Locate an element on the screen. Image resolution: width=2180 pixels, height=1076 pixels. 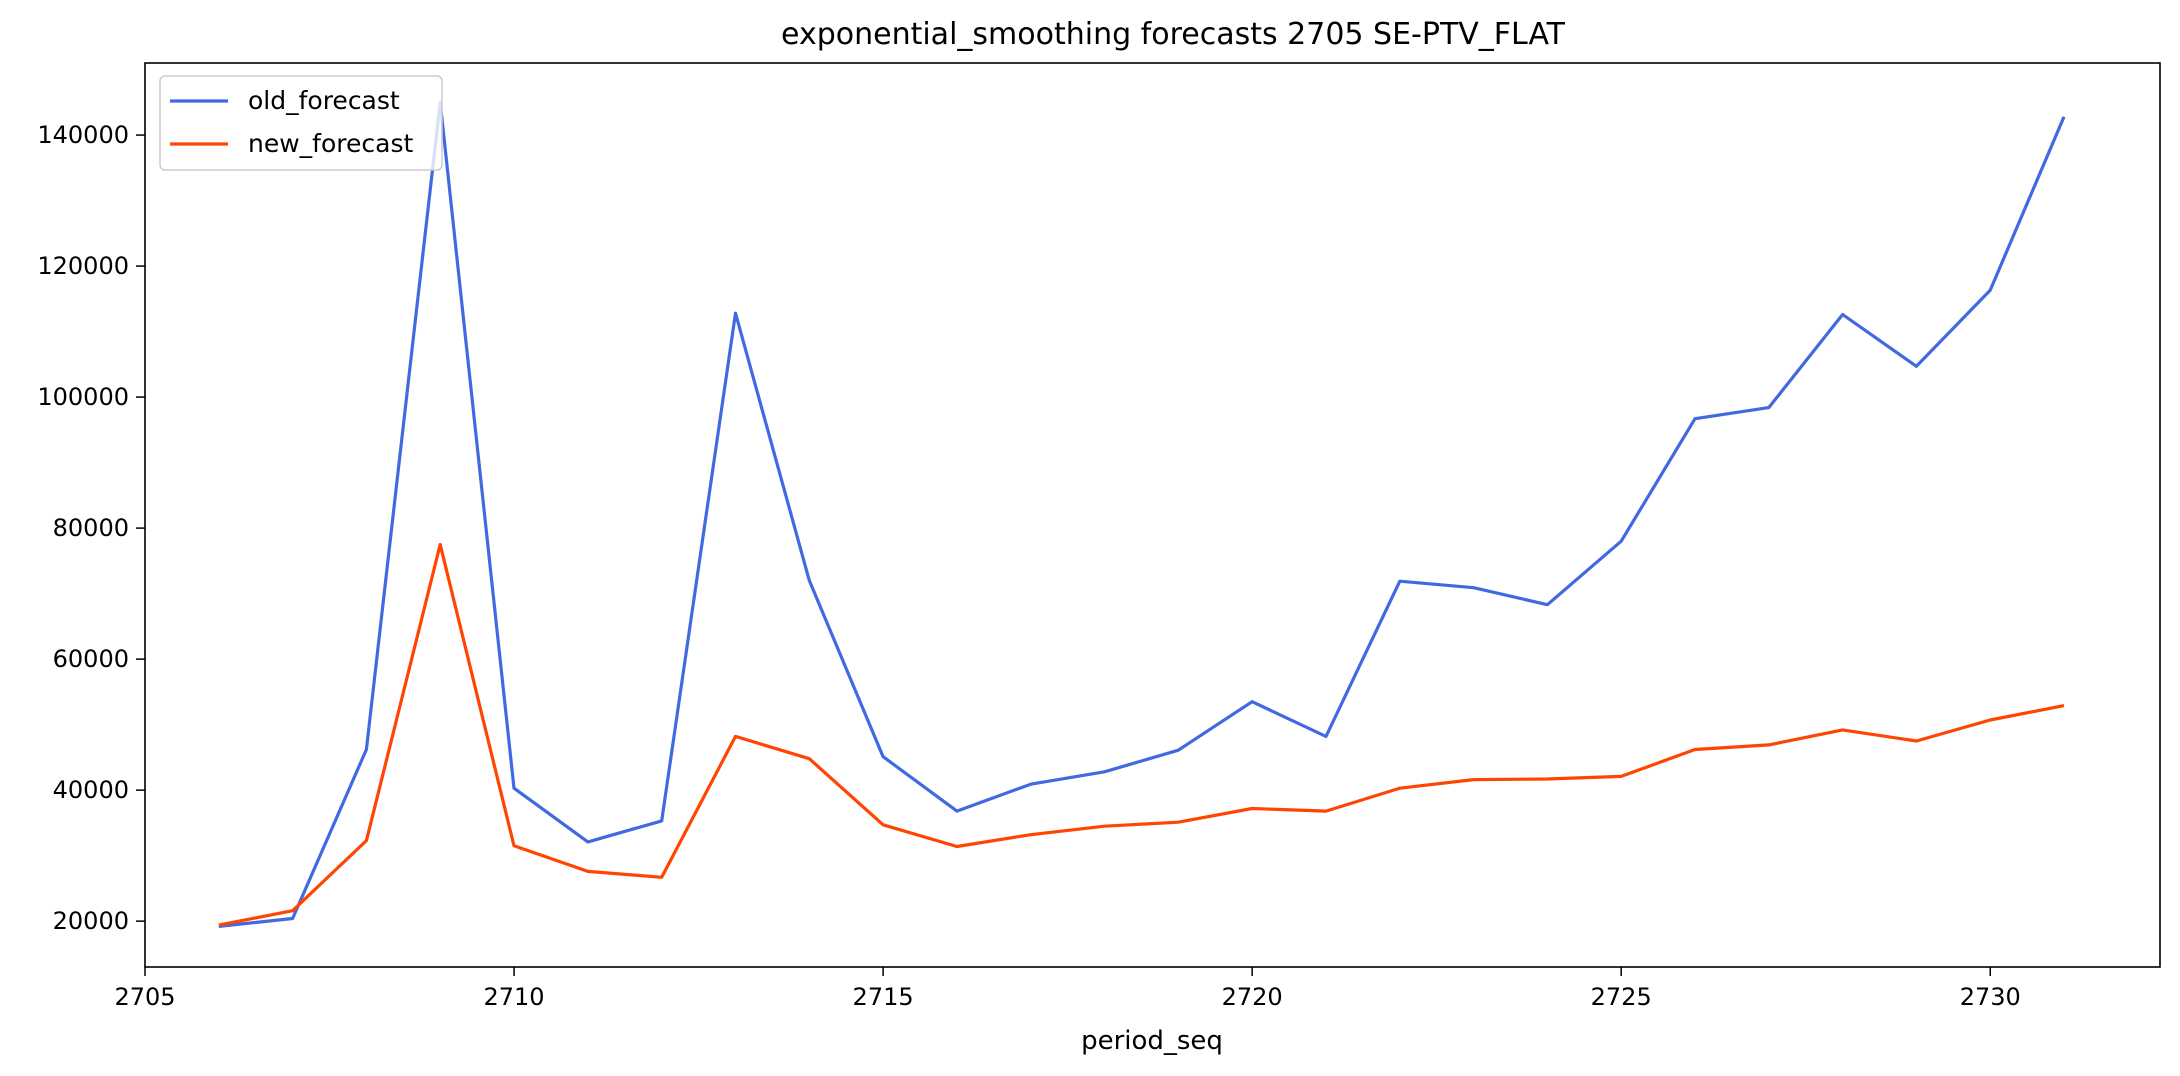
y-tick-label: 20000 is located at coordinates (91, 921).